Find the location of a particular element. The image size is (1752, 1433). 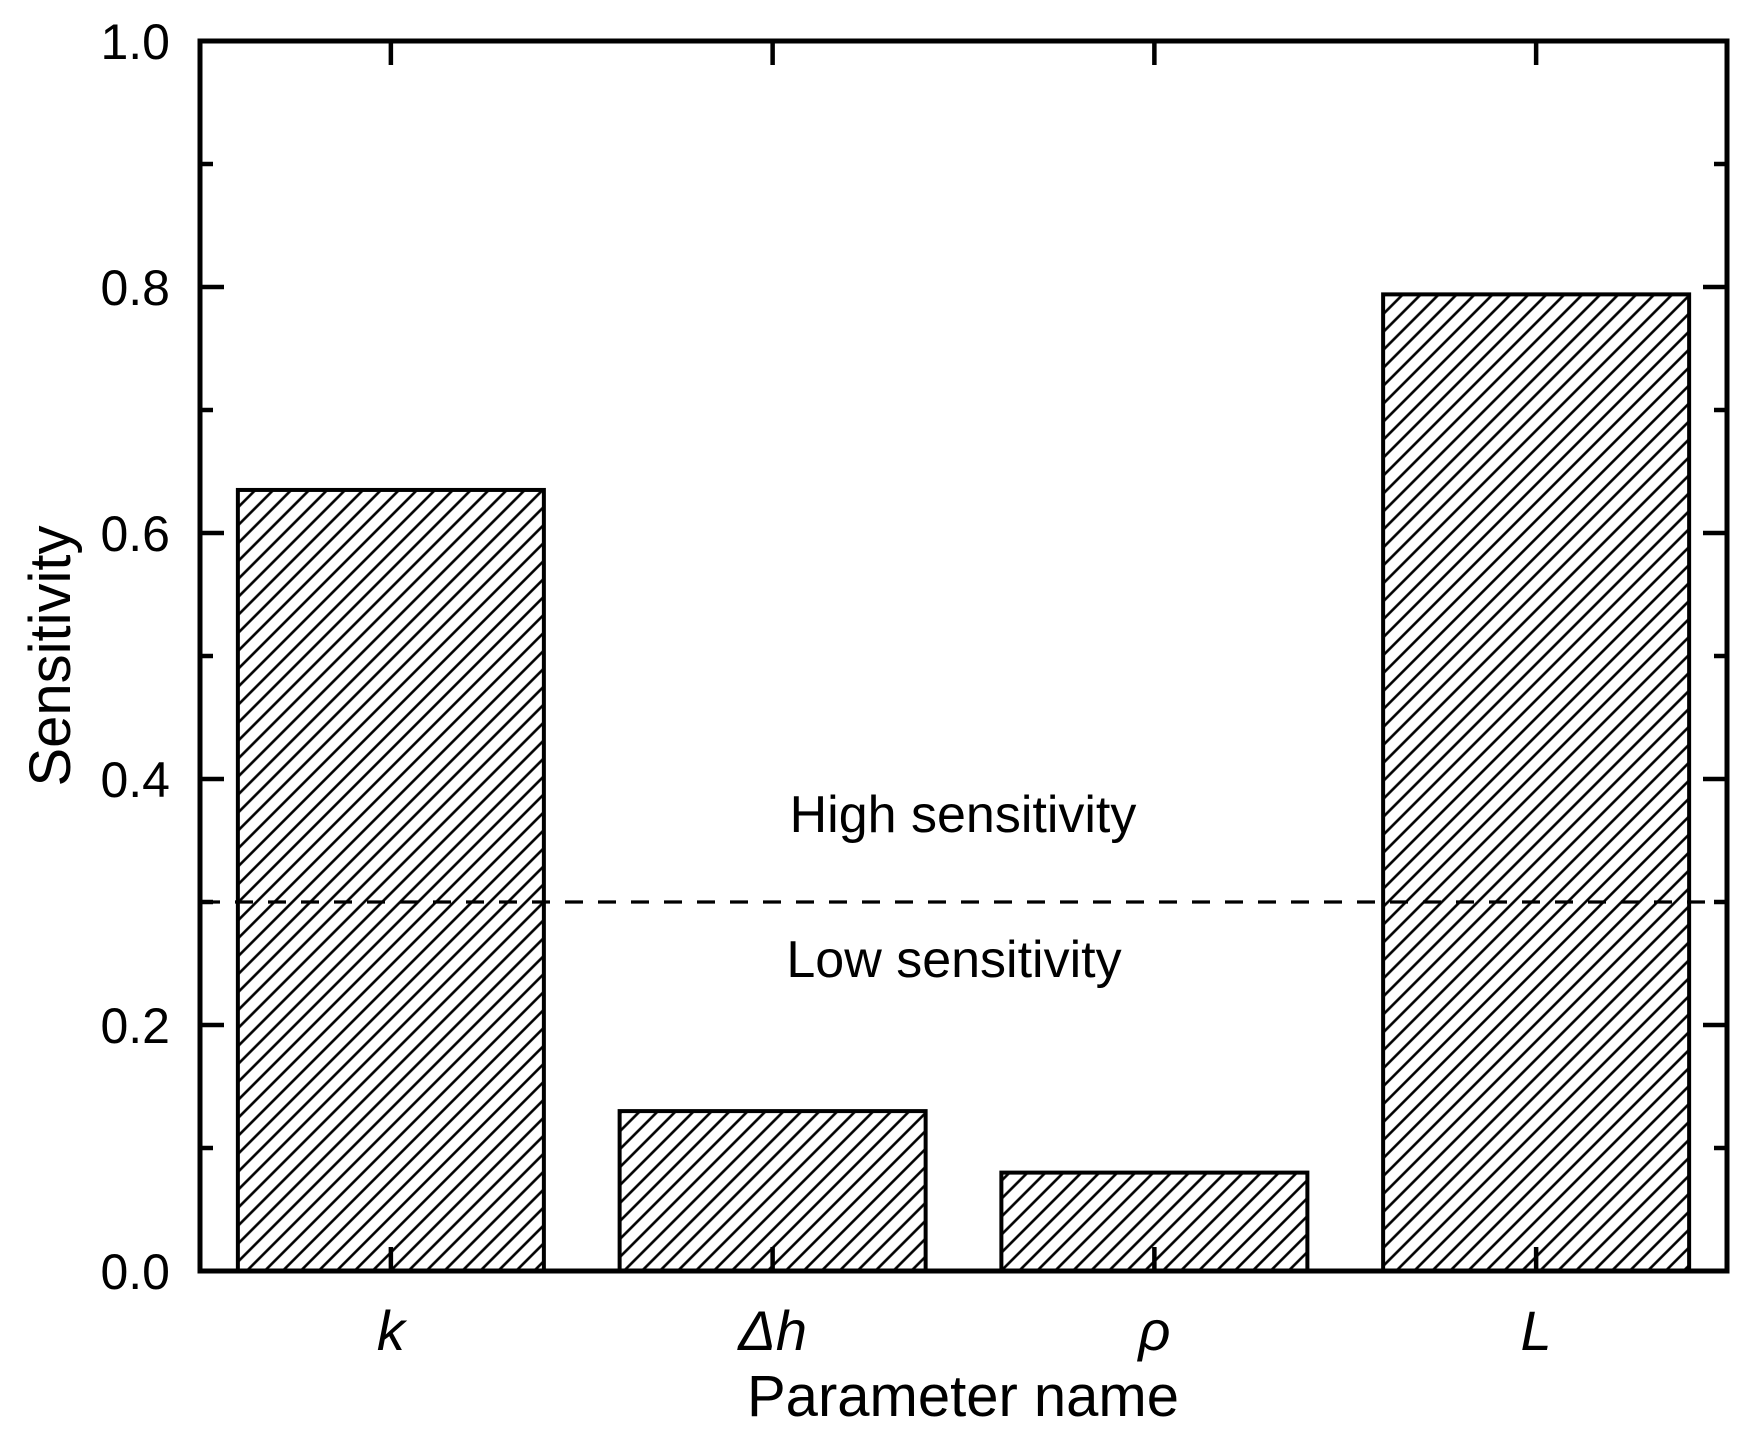

y-tick-label: 0.0 is located at coordinates (135, 1272).